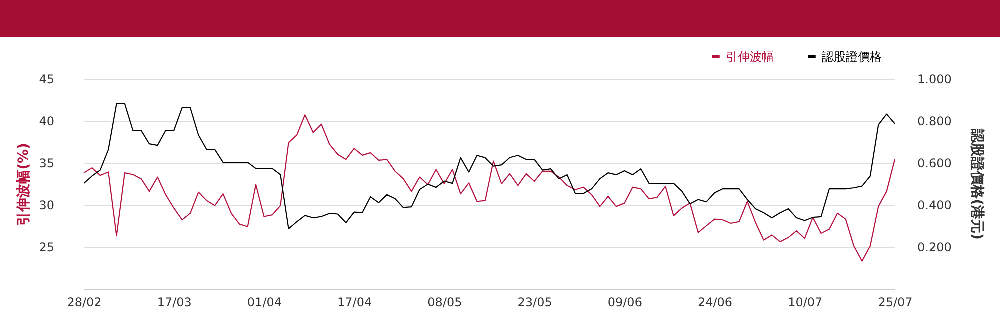  Describe the element at coordinates (46, 205) in the screenshot. I see `y-tick-label: 30` at that location.